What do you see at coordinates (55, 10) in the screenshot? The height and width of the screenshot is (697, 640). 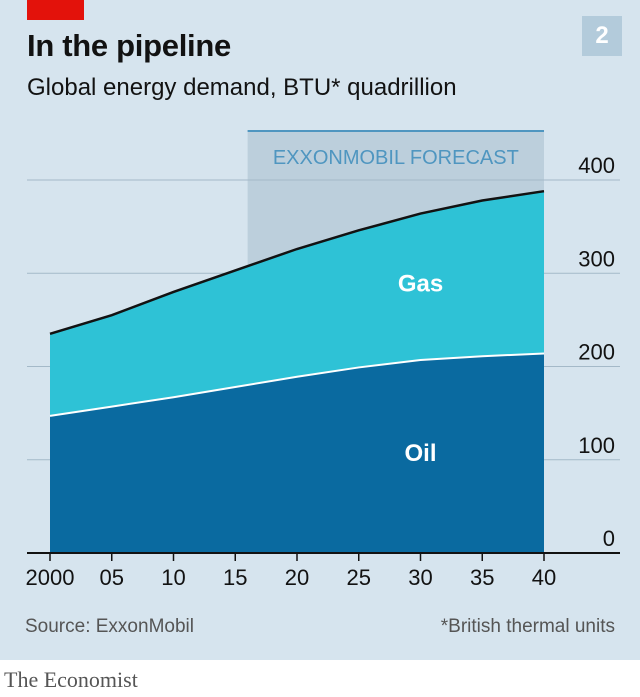 I see `brand-red-tag` at bounding box center [55, 10].